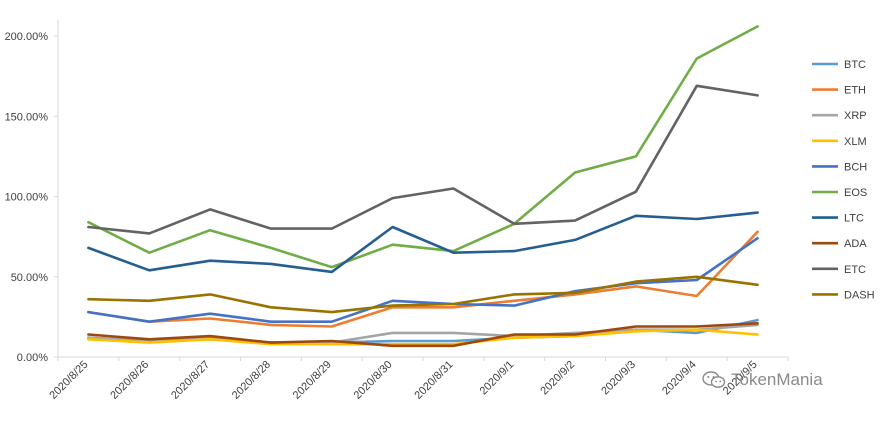  Describe the element at coordinates (855, 91) in the screenshot. I see `legend-label-eth: ETH` at that location.